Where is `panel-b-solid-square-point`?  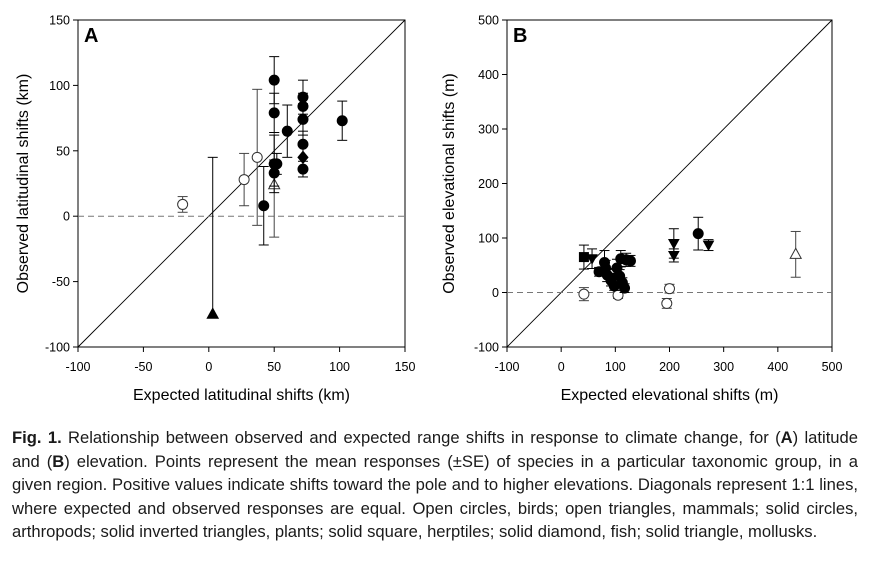
panel-b-solid-square-point is located at coordinates (583, 257).